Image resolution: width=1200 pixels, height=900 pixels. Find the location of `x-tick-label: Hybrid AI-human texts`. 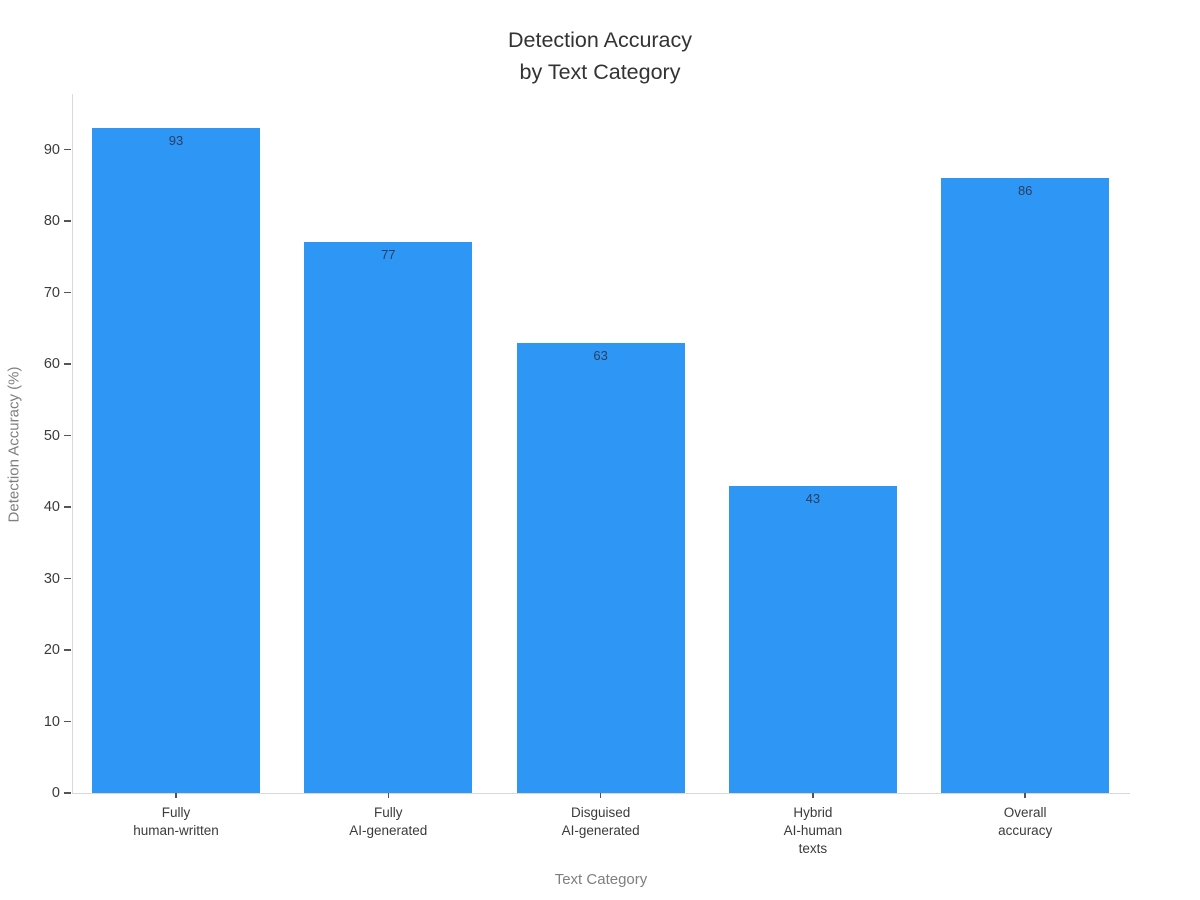

x-tick-label: Hybrid AI-human texts is located at coordinates (813, 830).